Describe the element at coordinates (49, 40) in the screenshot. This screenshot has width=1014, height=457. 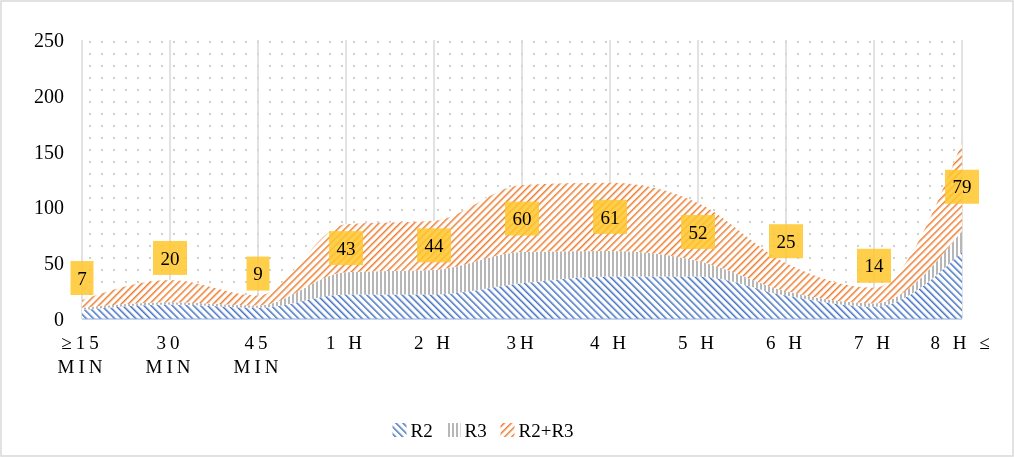
I see `y-tick-label: 250` at that location.